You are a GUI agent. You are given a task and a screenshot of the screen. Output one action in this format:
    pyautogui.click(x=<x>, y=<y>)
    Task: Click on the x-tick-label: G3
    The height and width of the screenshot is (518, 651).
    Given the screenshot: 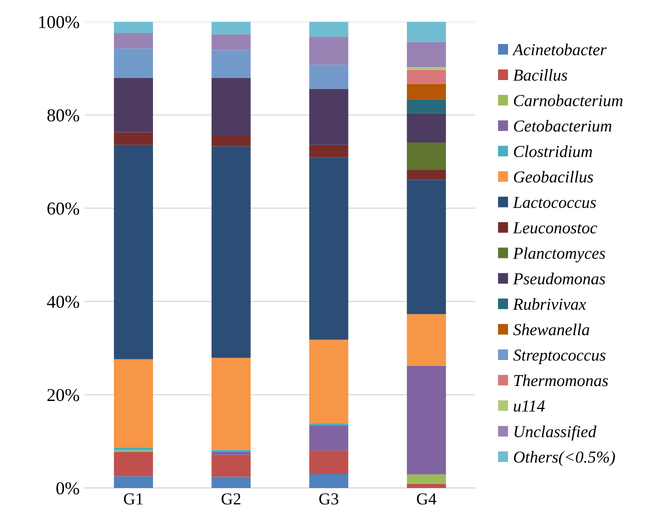 What is the action you would take?
    pyautogui.click(x=328, y=499)
    